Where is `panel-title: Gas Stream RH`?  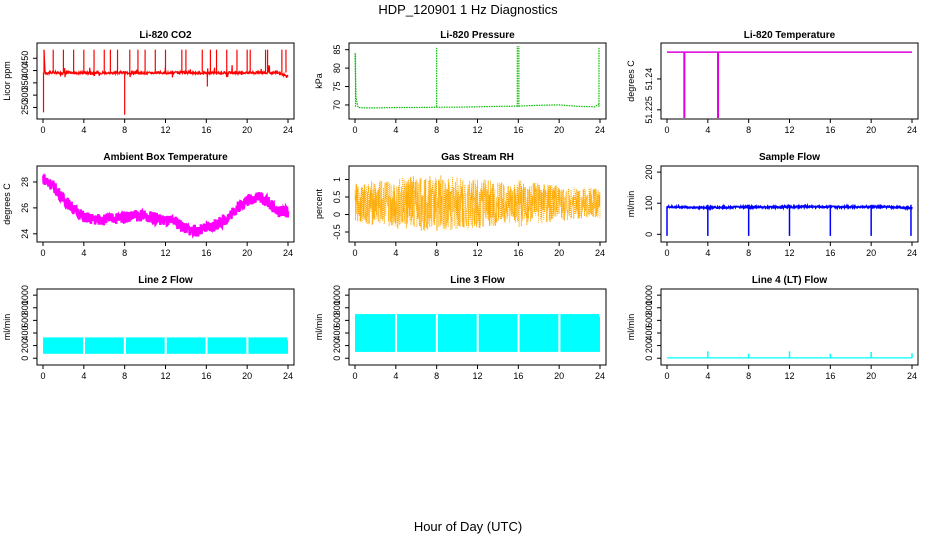 panel-title: Gas Stream RH is located at coordinates (477, 157).